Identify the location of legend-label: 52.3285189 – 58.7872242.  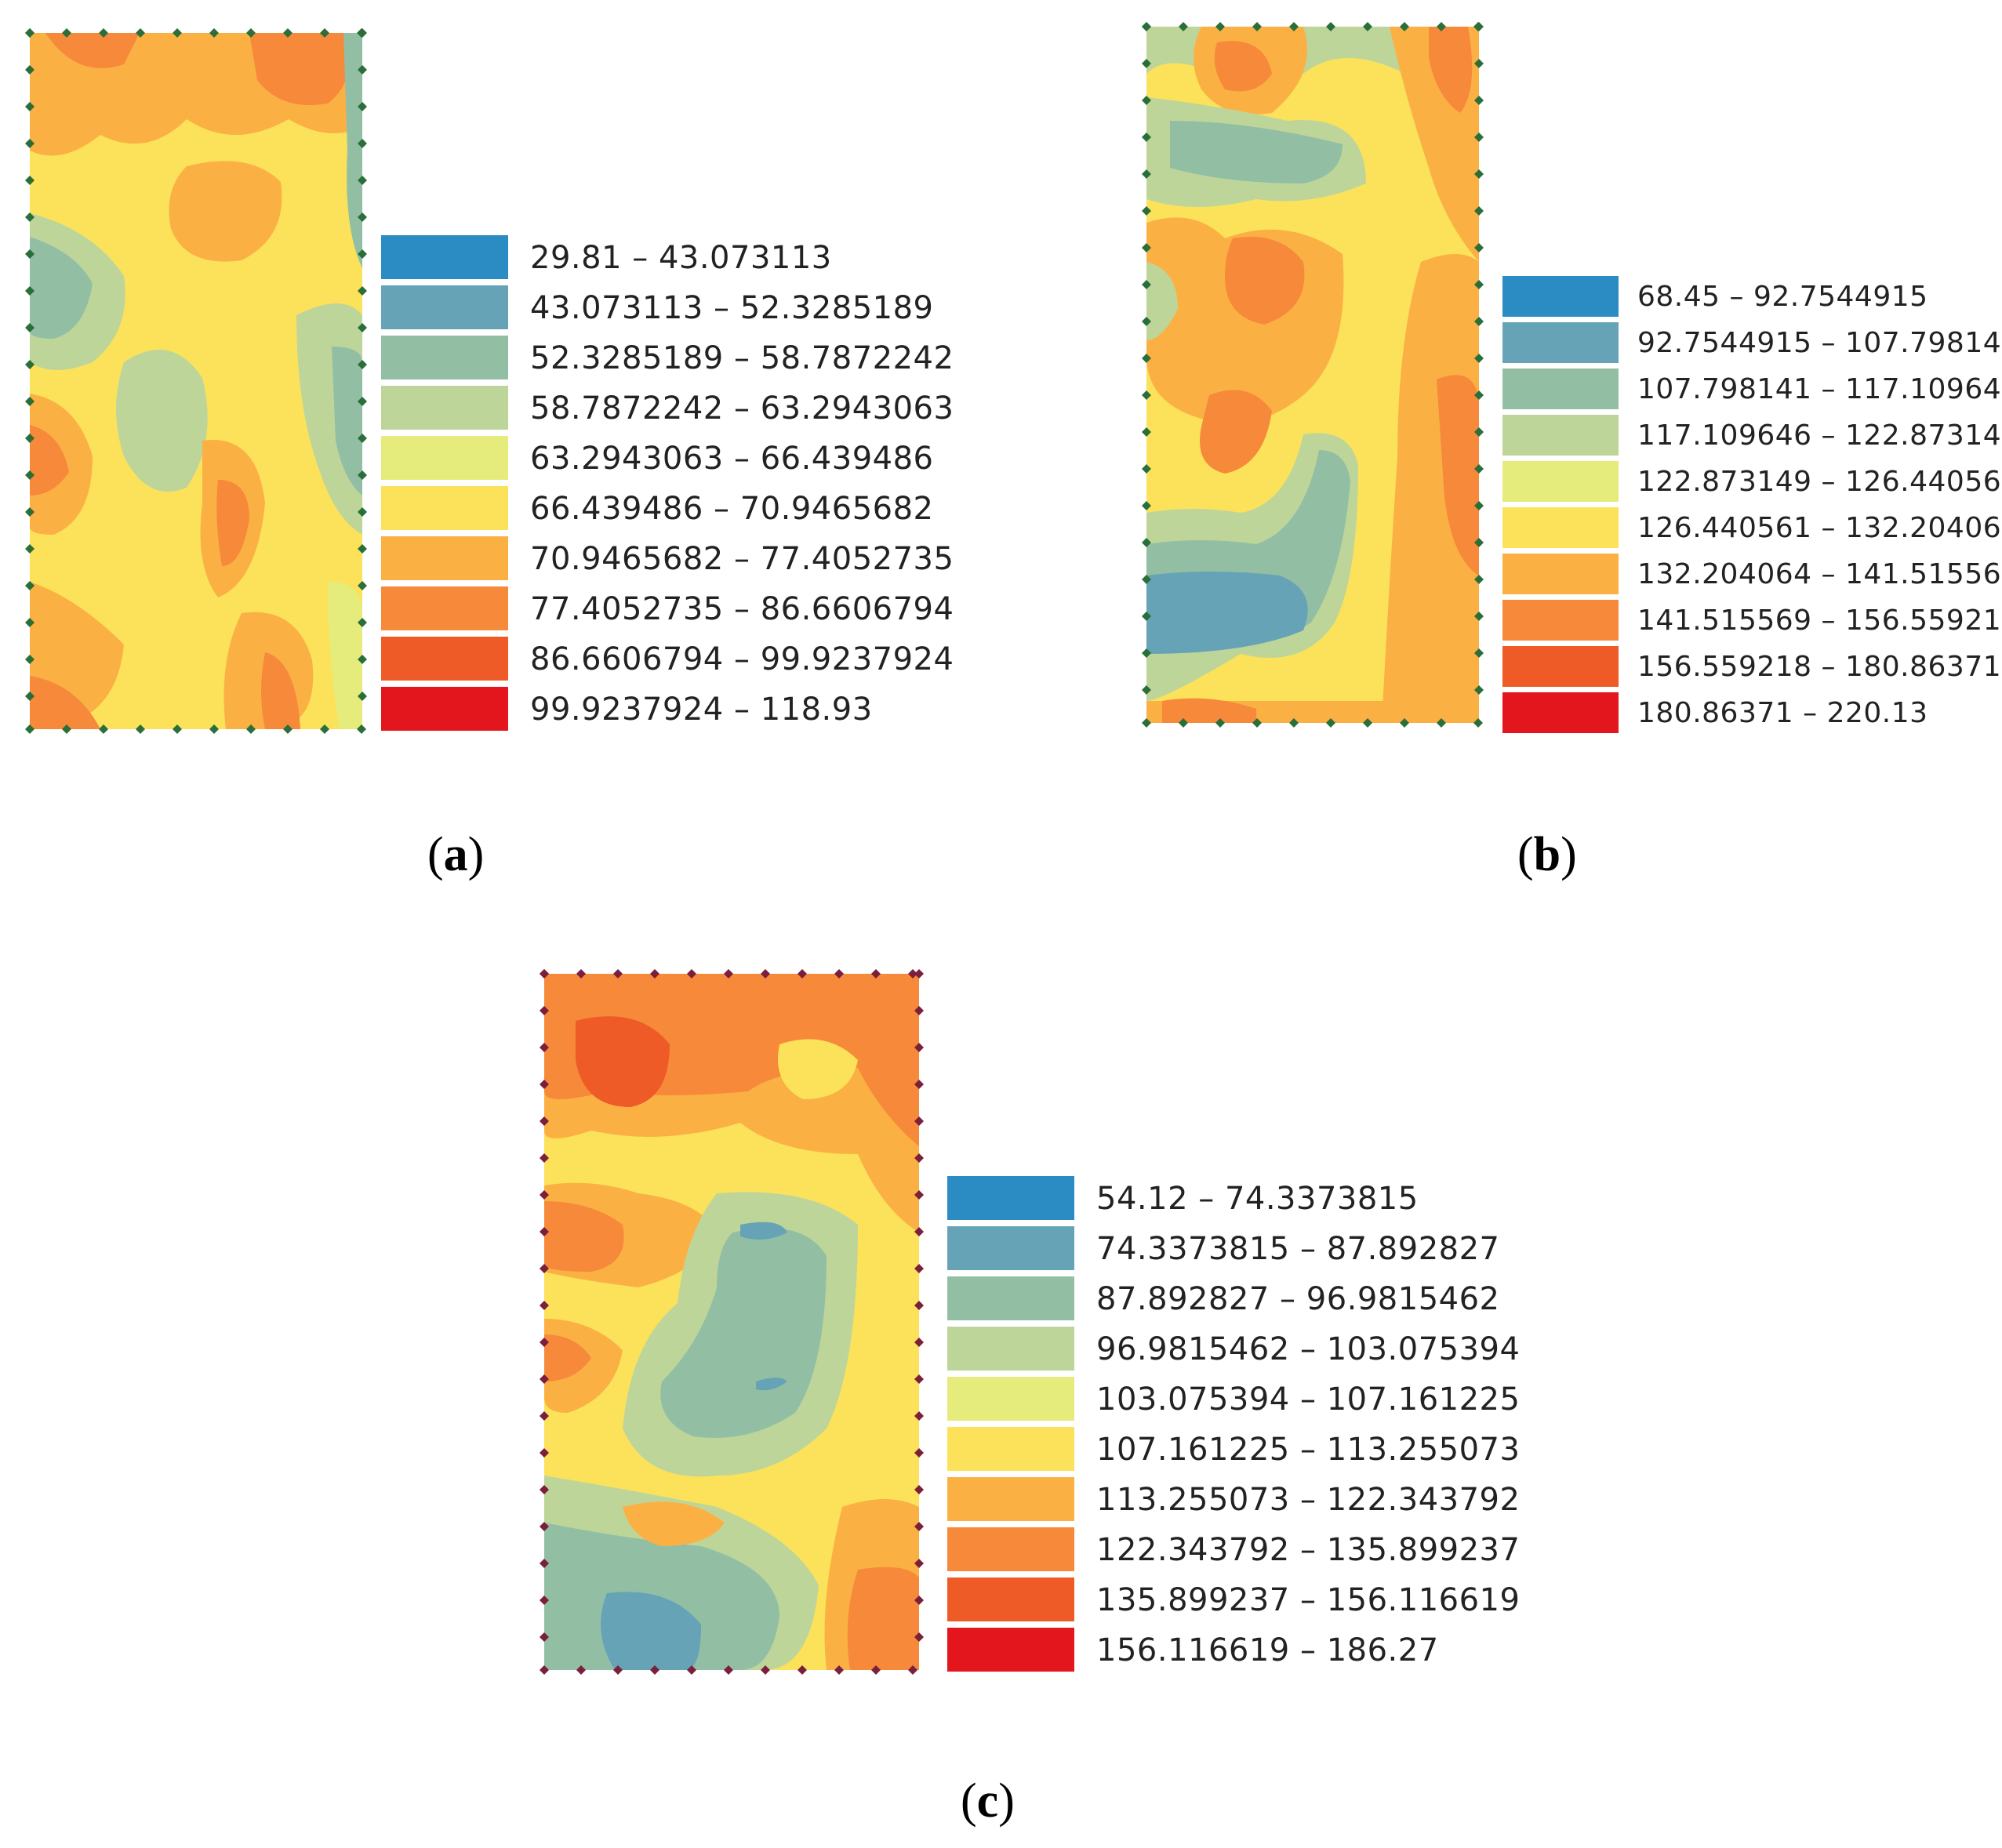
(742, 358).